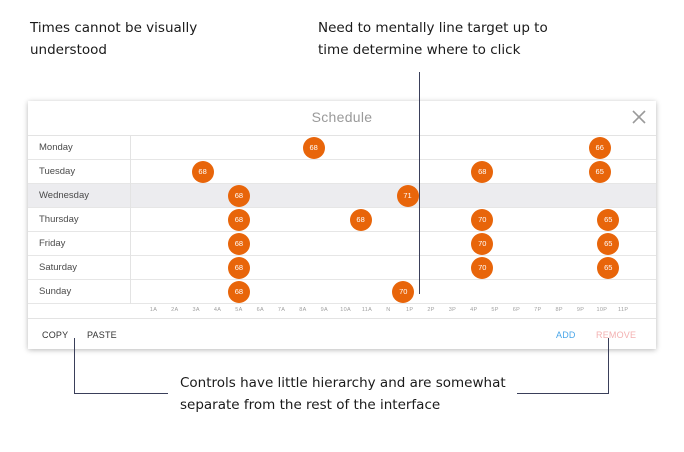 This screenshot has height=452, width=684. Describe the element at coordinates (602, 310) in the screenshot. I see `time-tick-label: 10P` at that location.